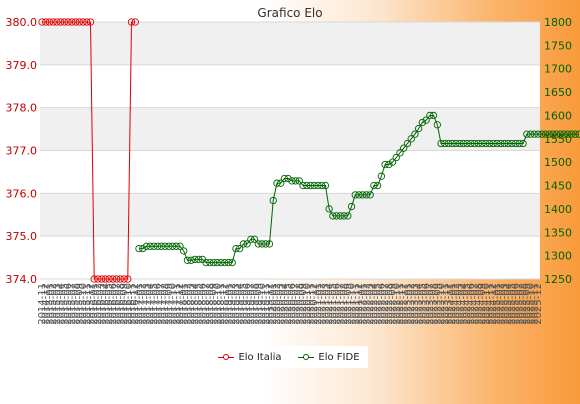 This screenshot has height=404, width=580. Describe the element at coordinates (355, 304) in the screenshot. I see `x-tick-label: 2021-11` at that location.